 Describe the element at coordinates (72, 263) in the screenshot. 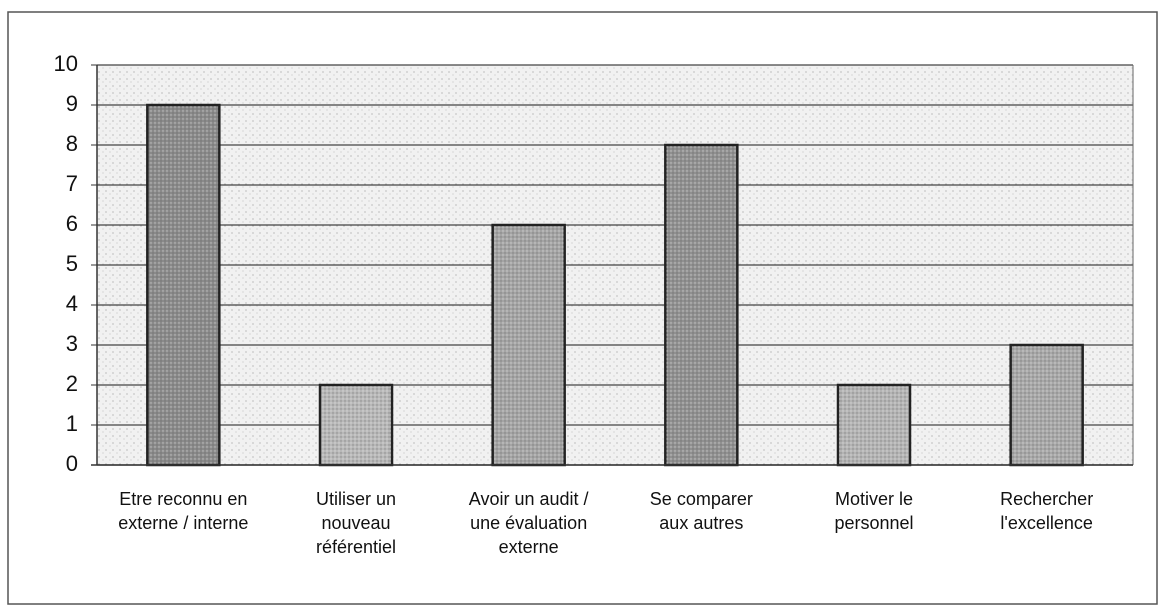

I see `y-tick-label: 5` at that location.